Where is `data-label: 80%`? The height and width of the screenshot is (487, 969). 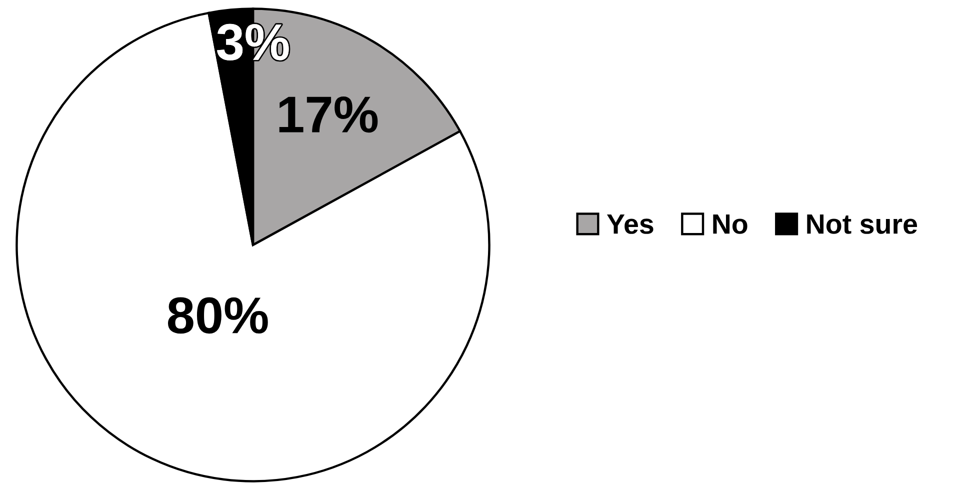 data-label: 80% is located at coordinates (218, 315).